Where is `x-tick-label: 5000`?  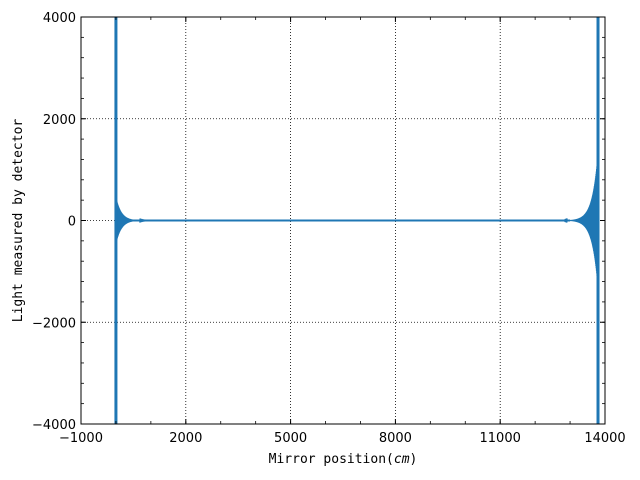 x-tick-label: 5000 is located at coordinates (290, 438).